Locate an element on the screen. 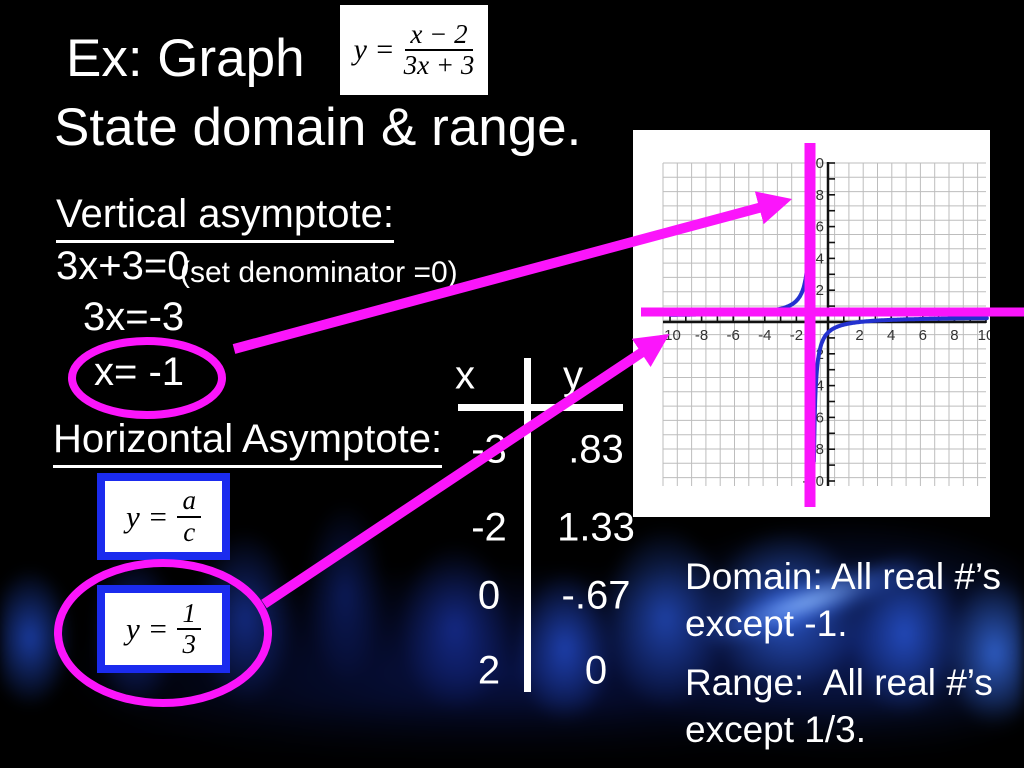 The height and width of the screenshot is (768, 1024). svg-text: -4 is located at coordinates (764, 335).